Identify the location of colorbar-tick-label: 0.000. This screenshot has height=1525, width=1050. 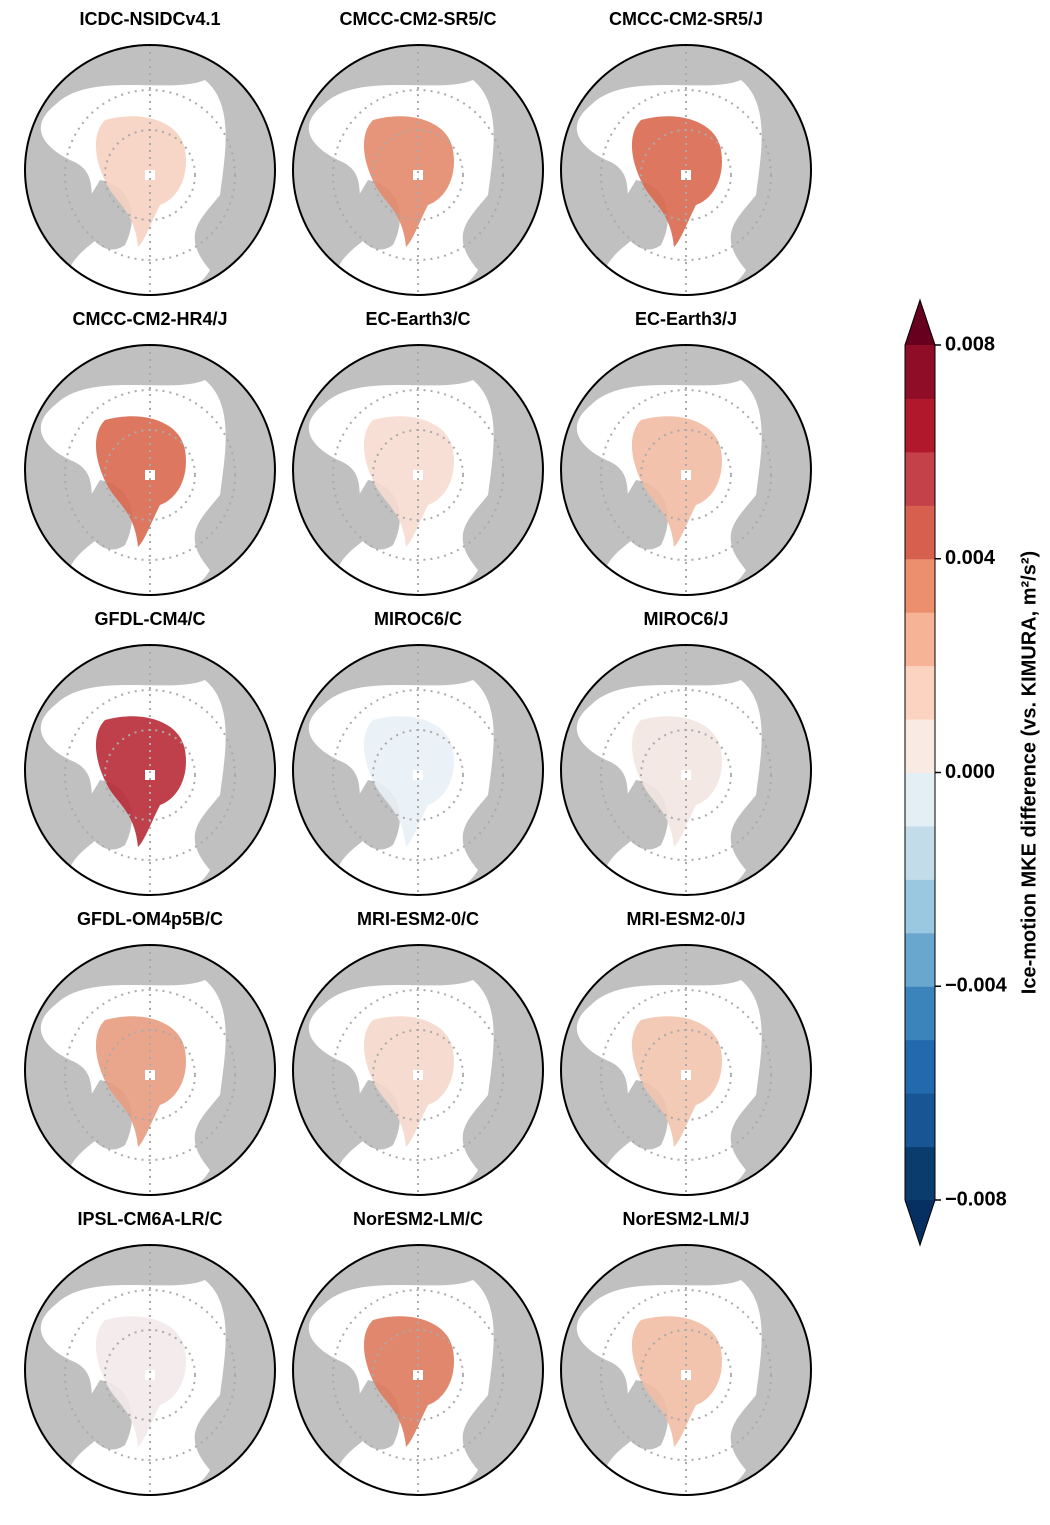
(970, 772).